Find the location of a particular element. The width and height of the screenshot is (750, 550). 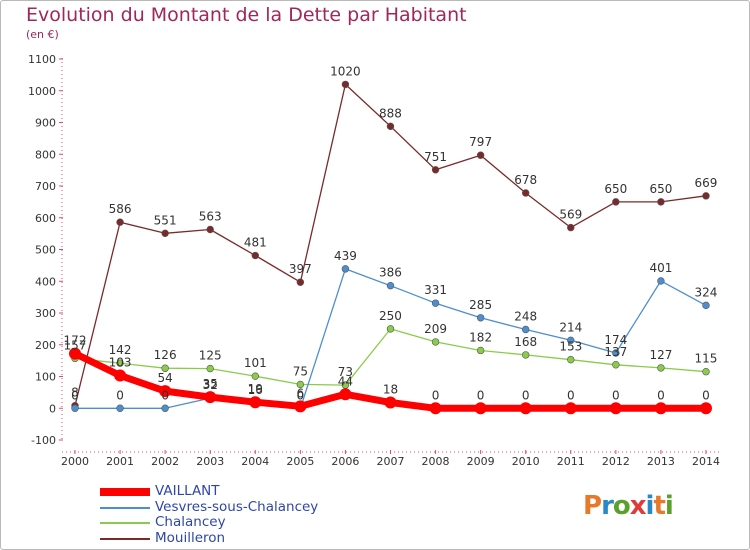

data-label: 563 is located at coordinates (210, 216).